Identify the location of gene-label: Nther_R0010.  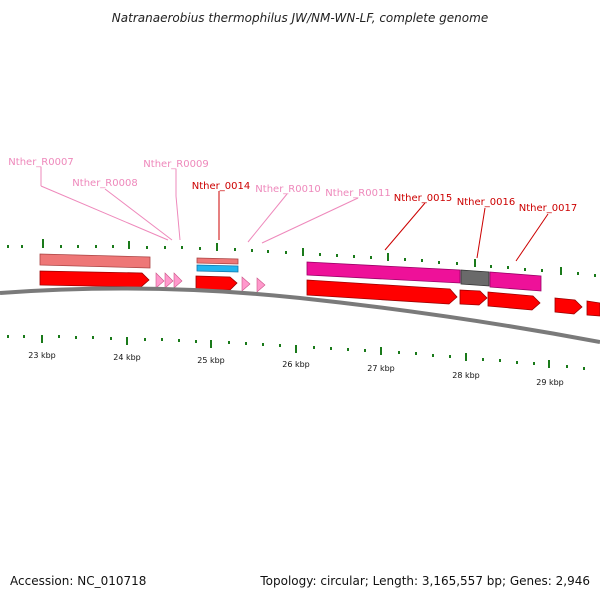
(287, 189).